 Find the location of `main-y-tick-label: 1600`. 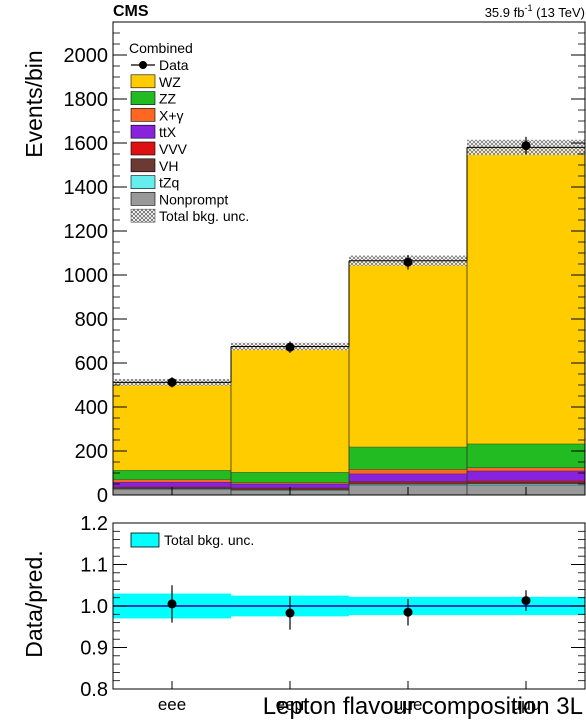

main-y-tick-label: 1600 is located at coordinates (86, 144).